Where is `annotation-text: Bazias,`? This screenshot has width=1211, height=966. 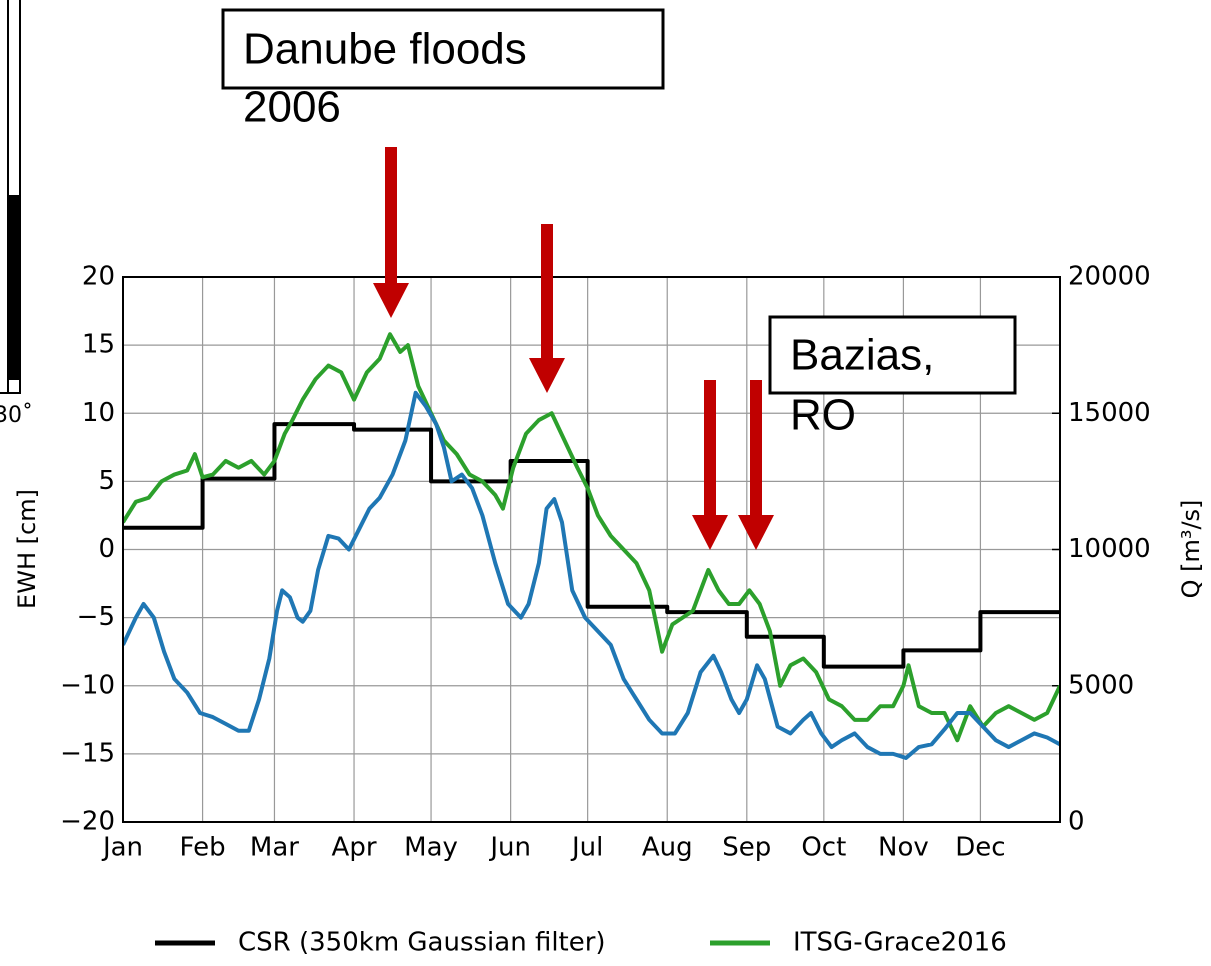 annotation-text: Bazias, is located at coordinates (862, 355).